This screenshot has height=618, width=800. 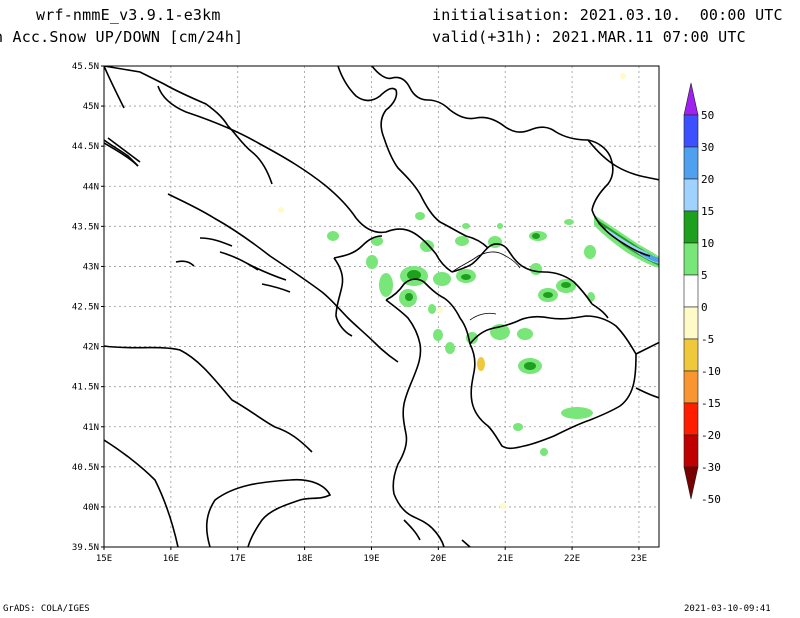 I want to click on lon-label: 23E, so click(x=639, y=559).